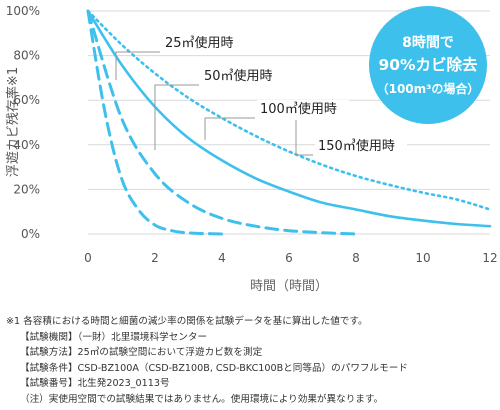 Image resolution: width=500 pixels, height=410 pixels. I want to click on x-tick-label: 0, so click(88, 258).